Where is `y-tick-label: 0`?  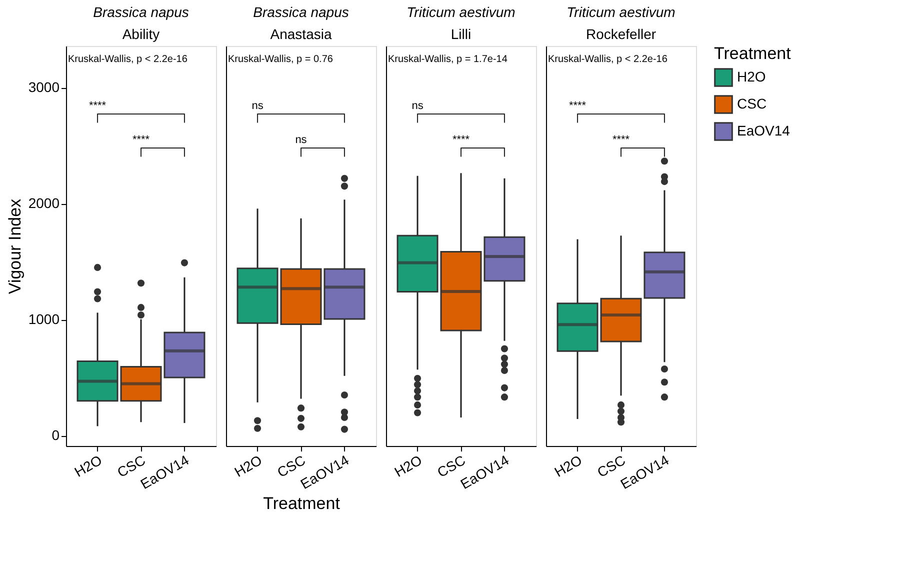 y-tick-label: 0 is located at coordinates (56, 435).